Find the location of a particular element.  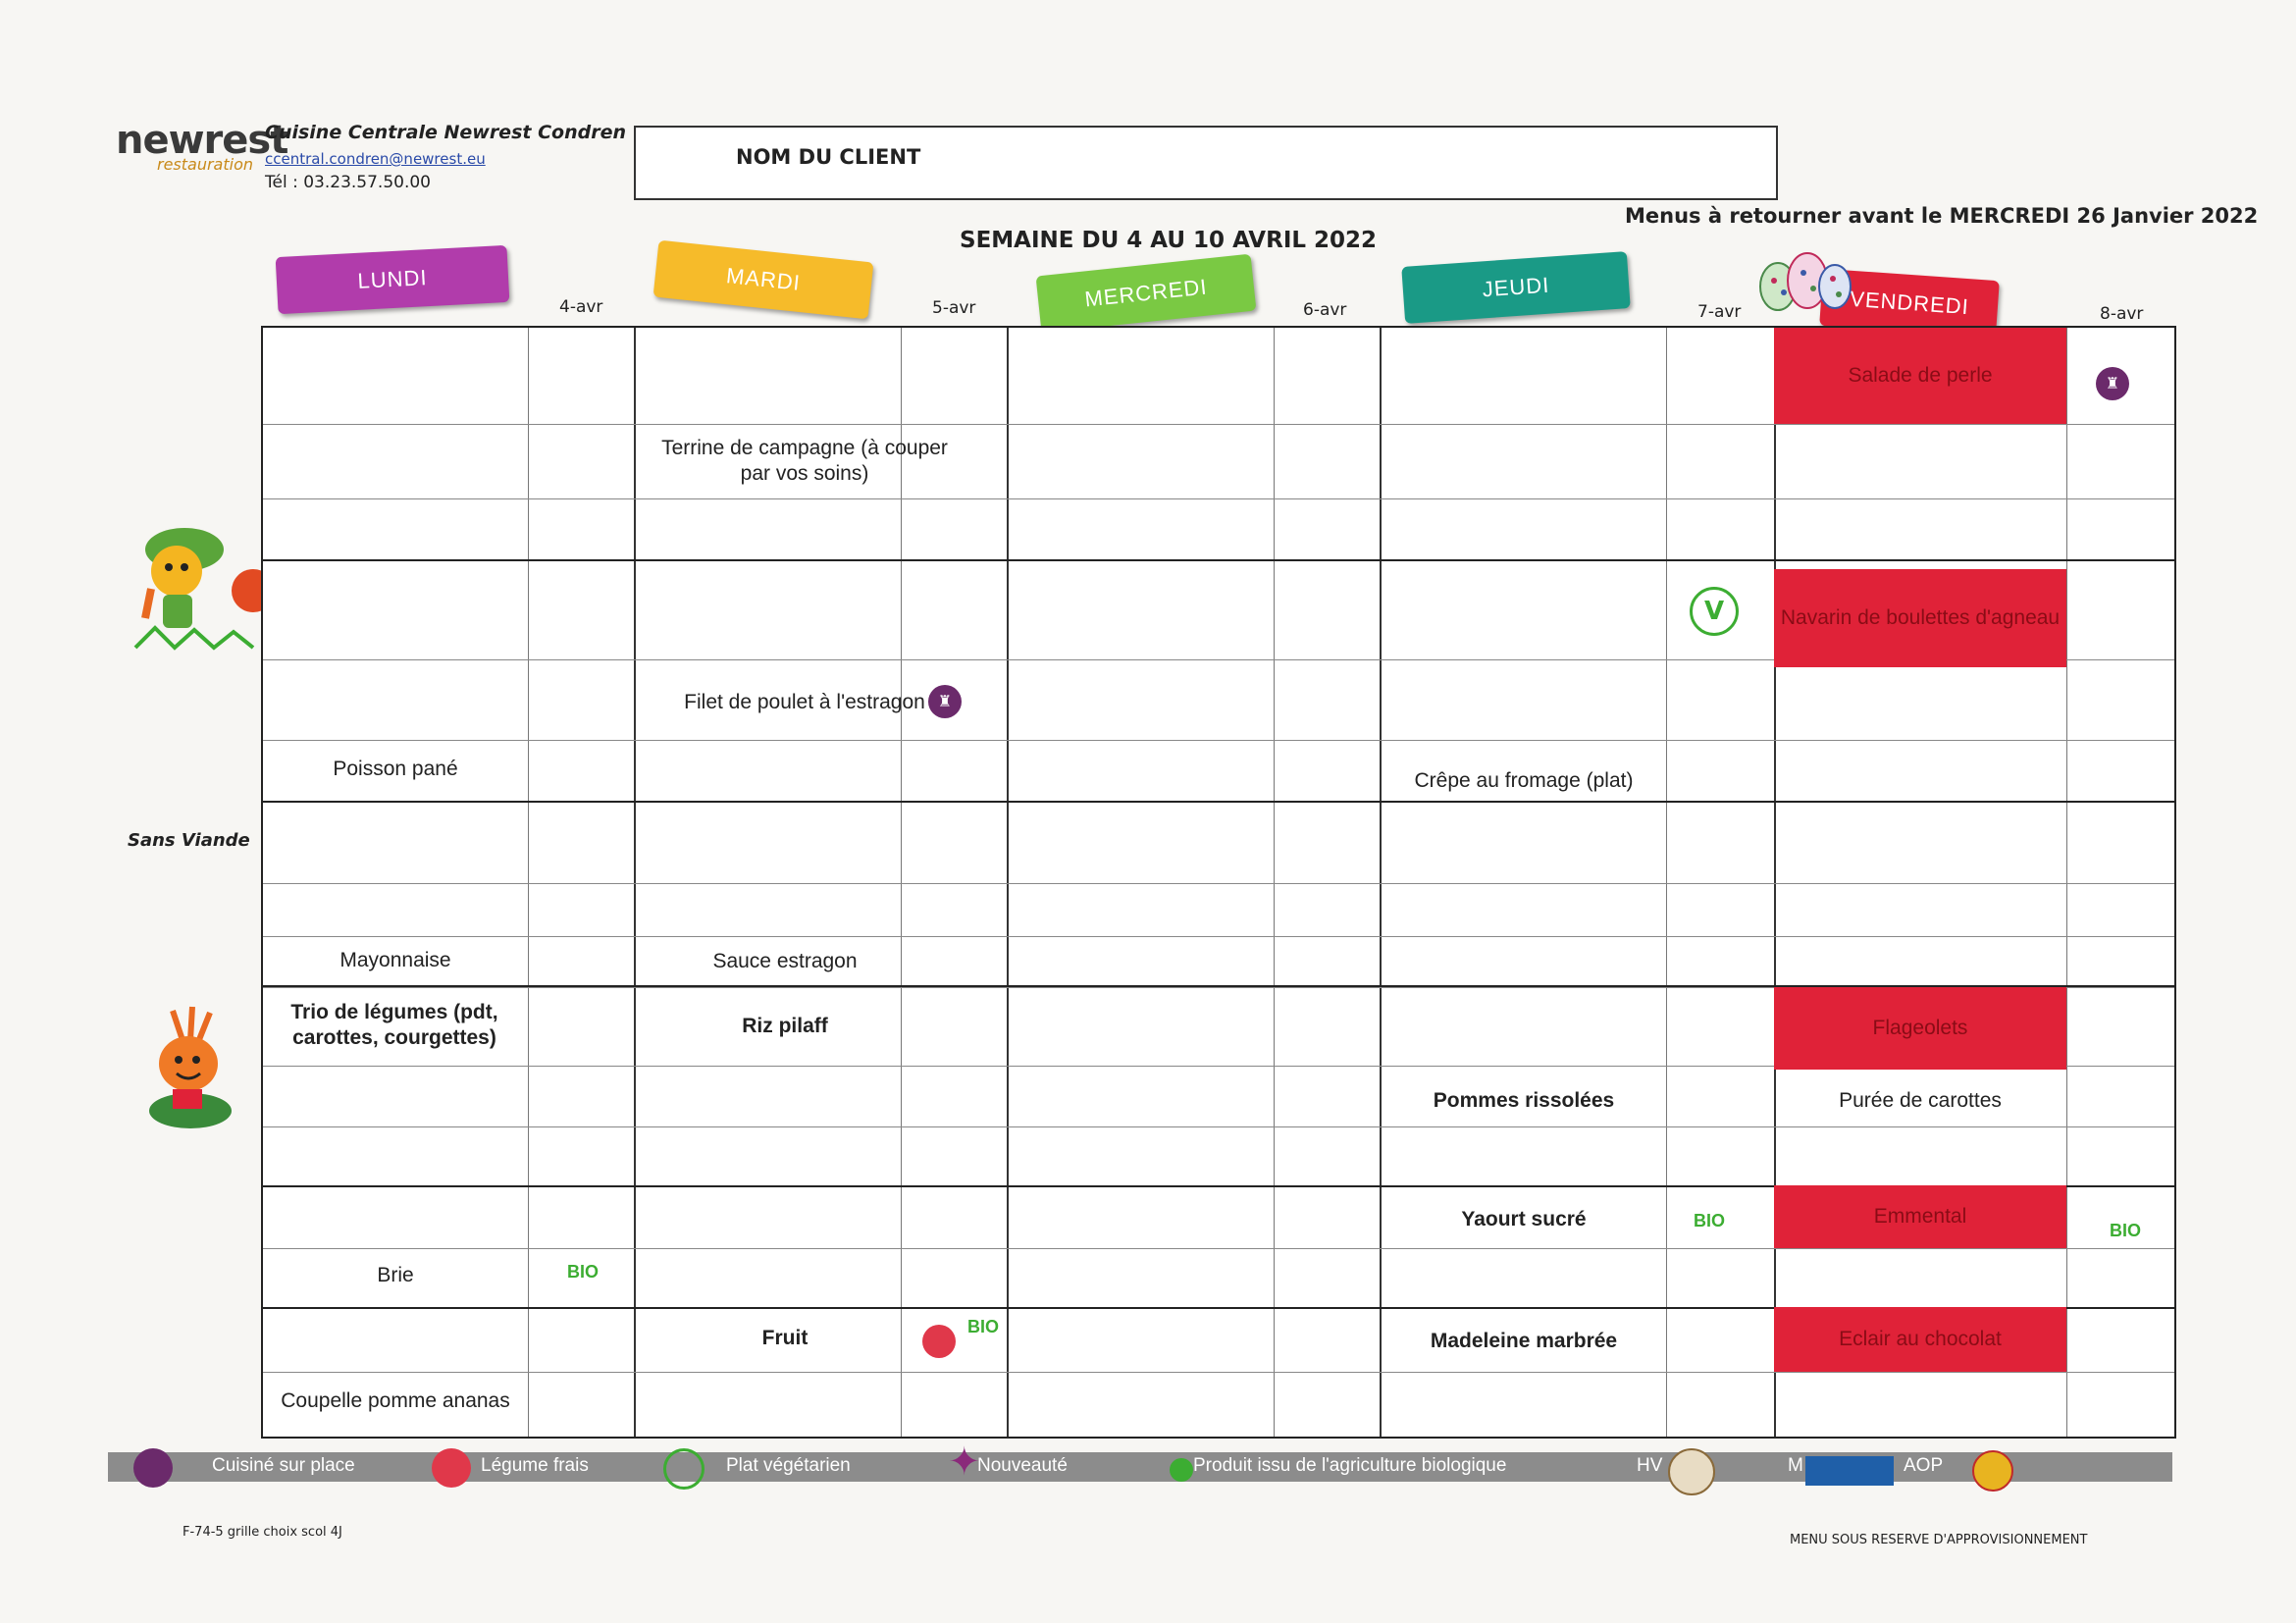

menu-item-lundi-fromage: Brie is located at coordinates (395, 1274).